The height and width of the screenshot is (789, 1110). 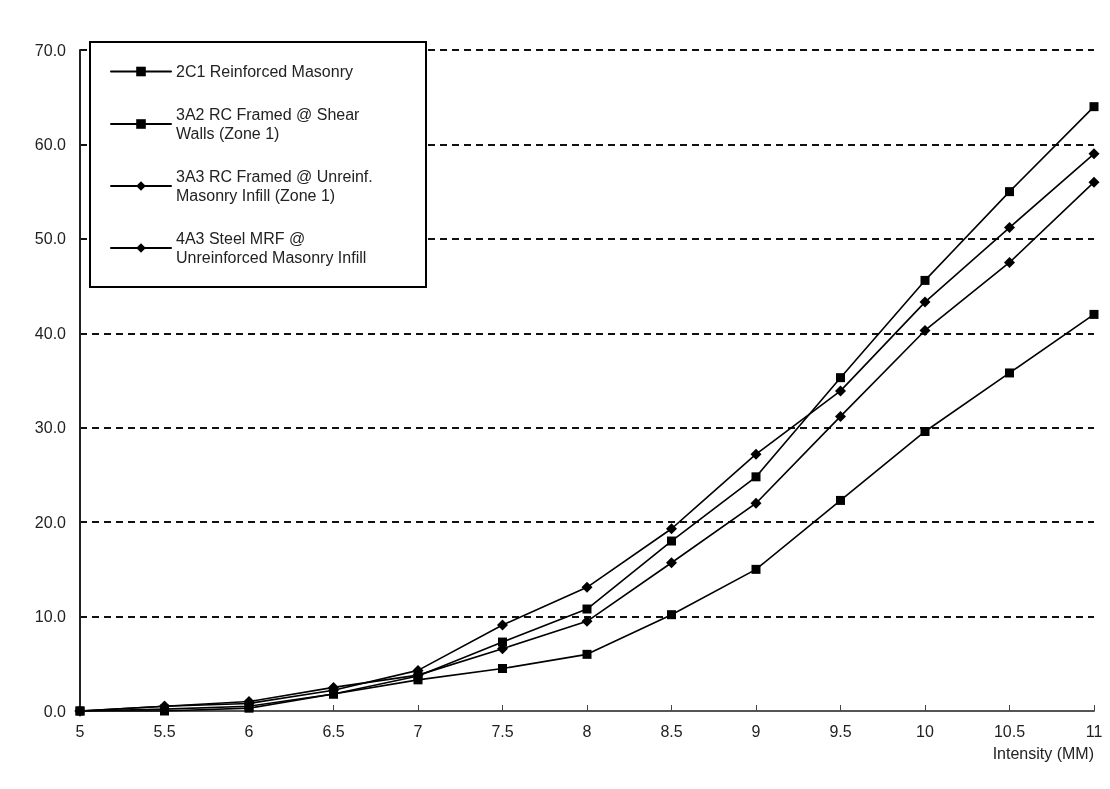 I want to click on y-tick-label: 50.0, so click(x=50, y=239).